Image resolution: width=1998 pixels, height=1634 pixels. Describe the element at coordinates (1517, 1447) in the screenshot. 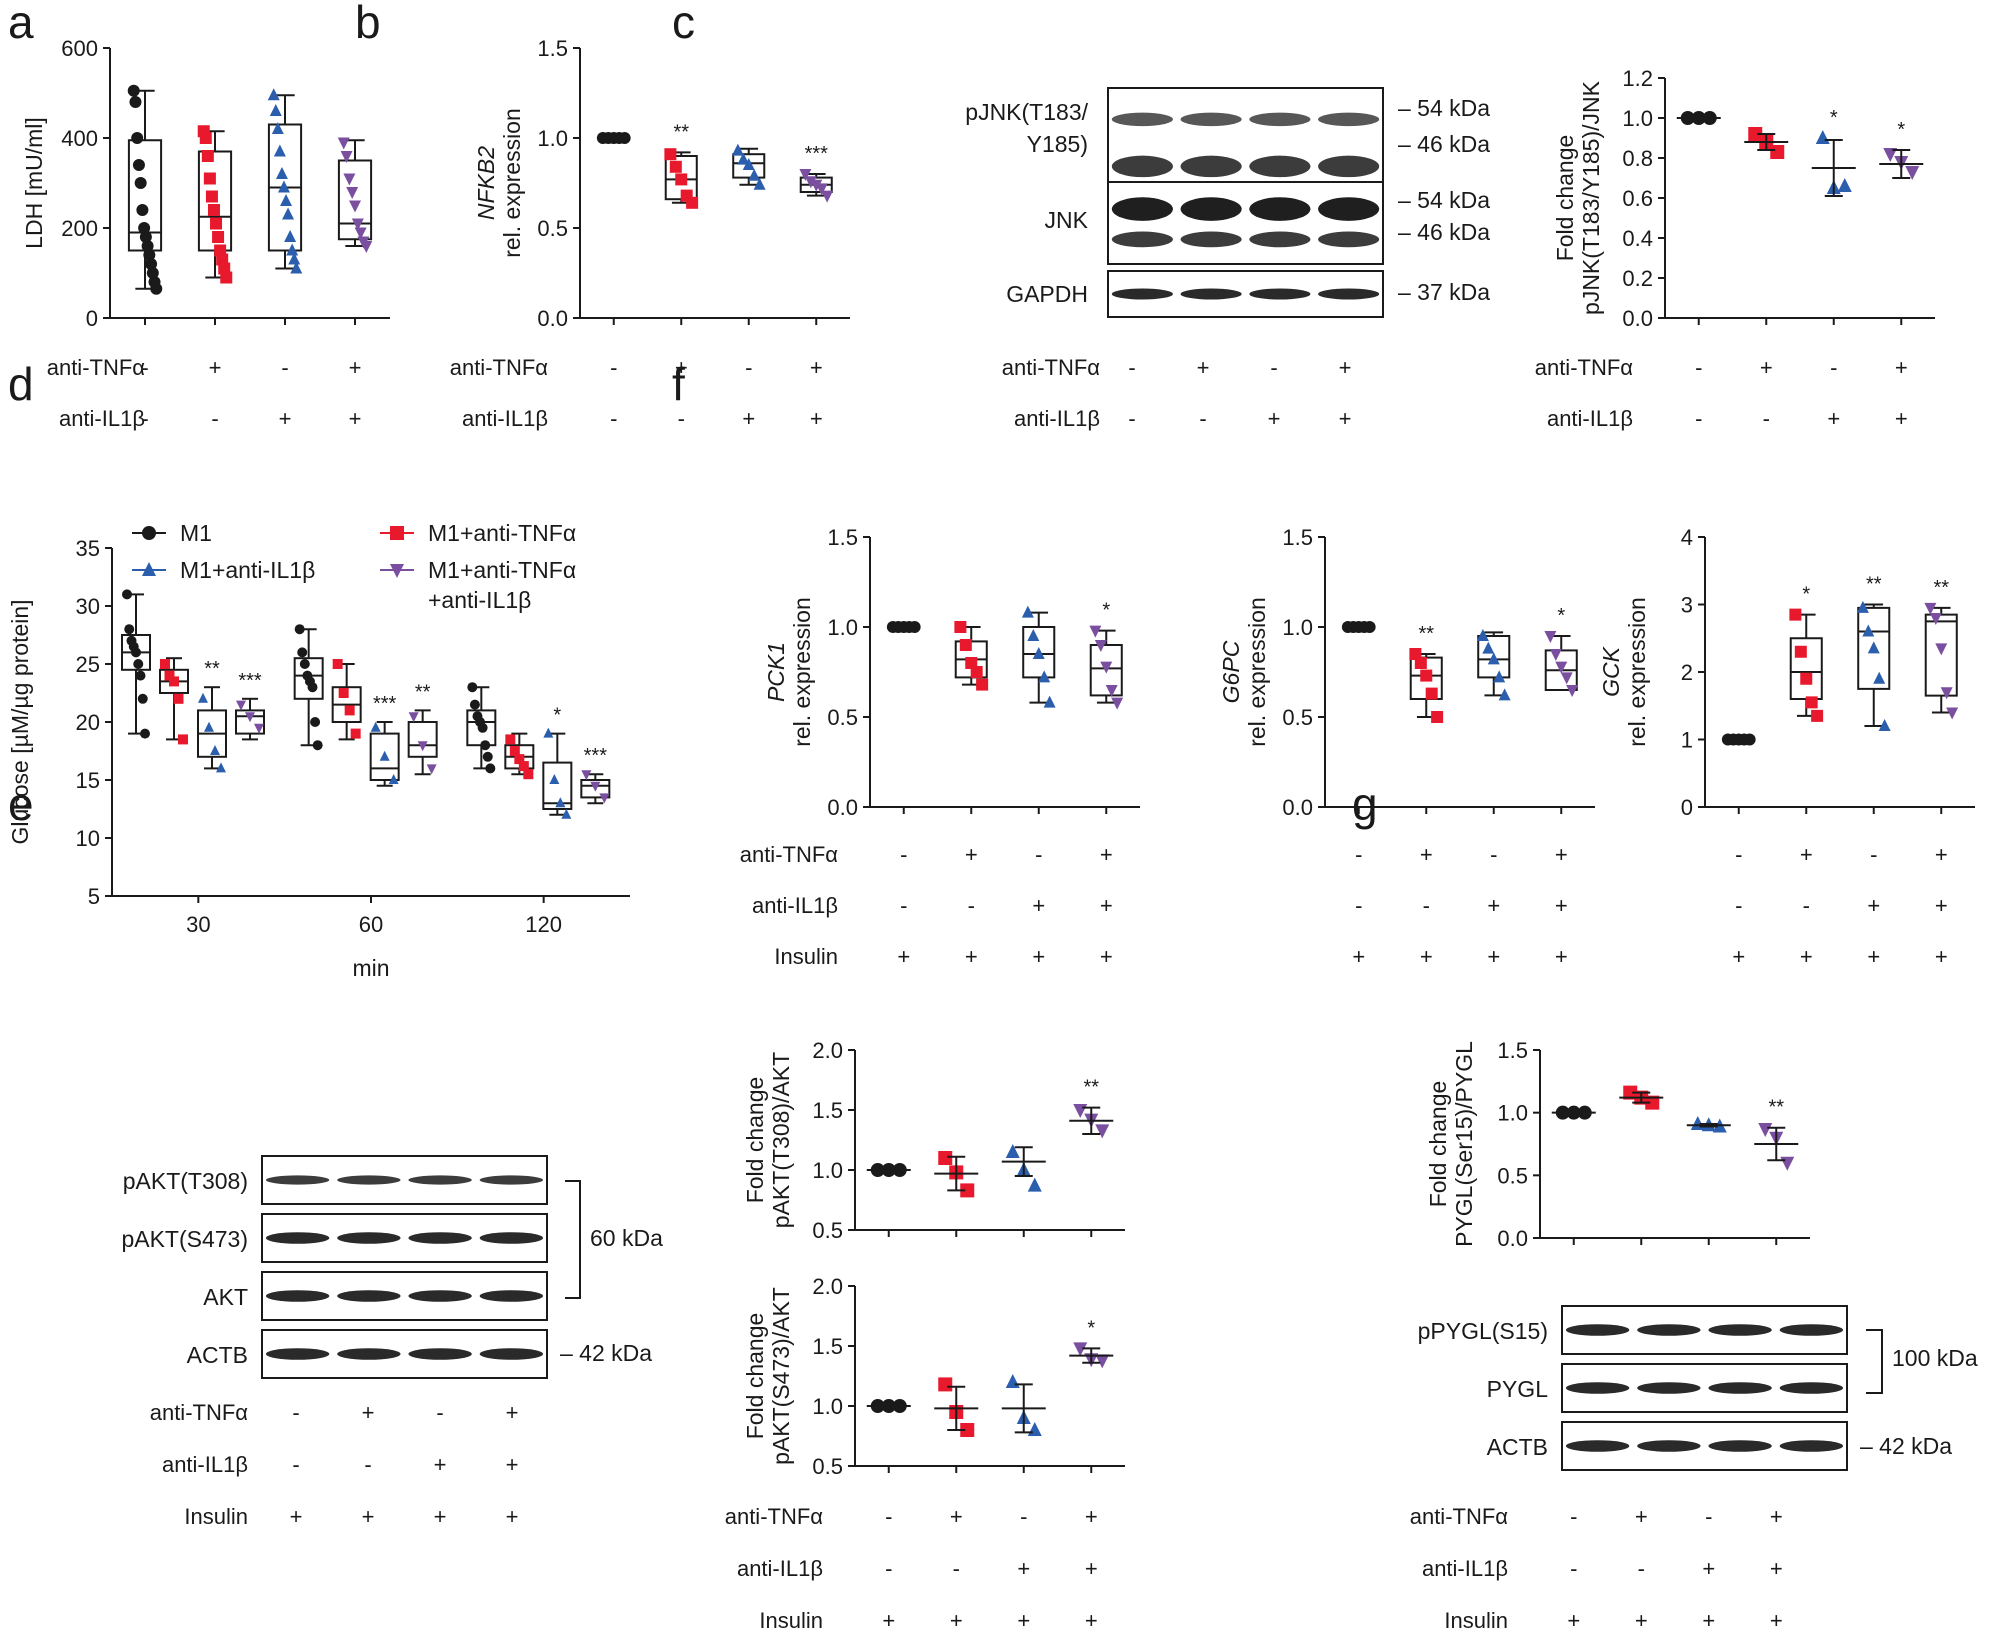

I see `g-blot-label: ACTB` at that location.